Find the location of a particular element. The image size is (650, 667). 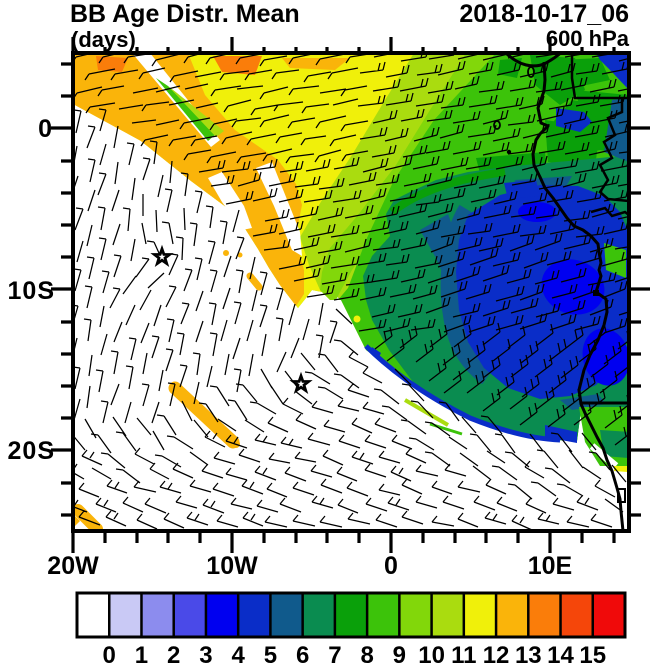

svg-text: 10 is located at coordinates (431, 654).